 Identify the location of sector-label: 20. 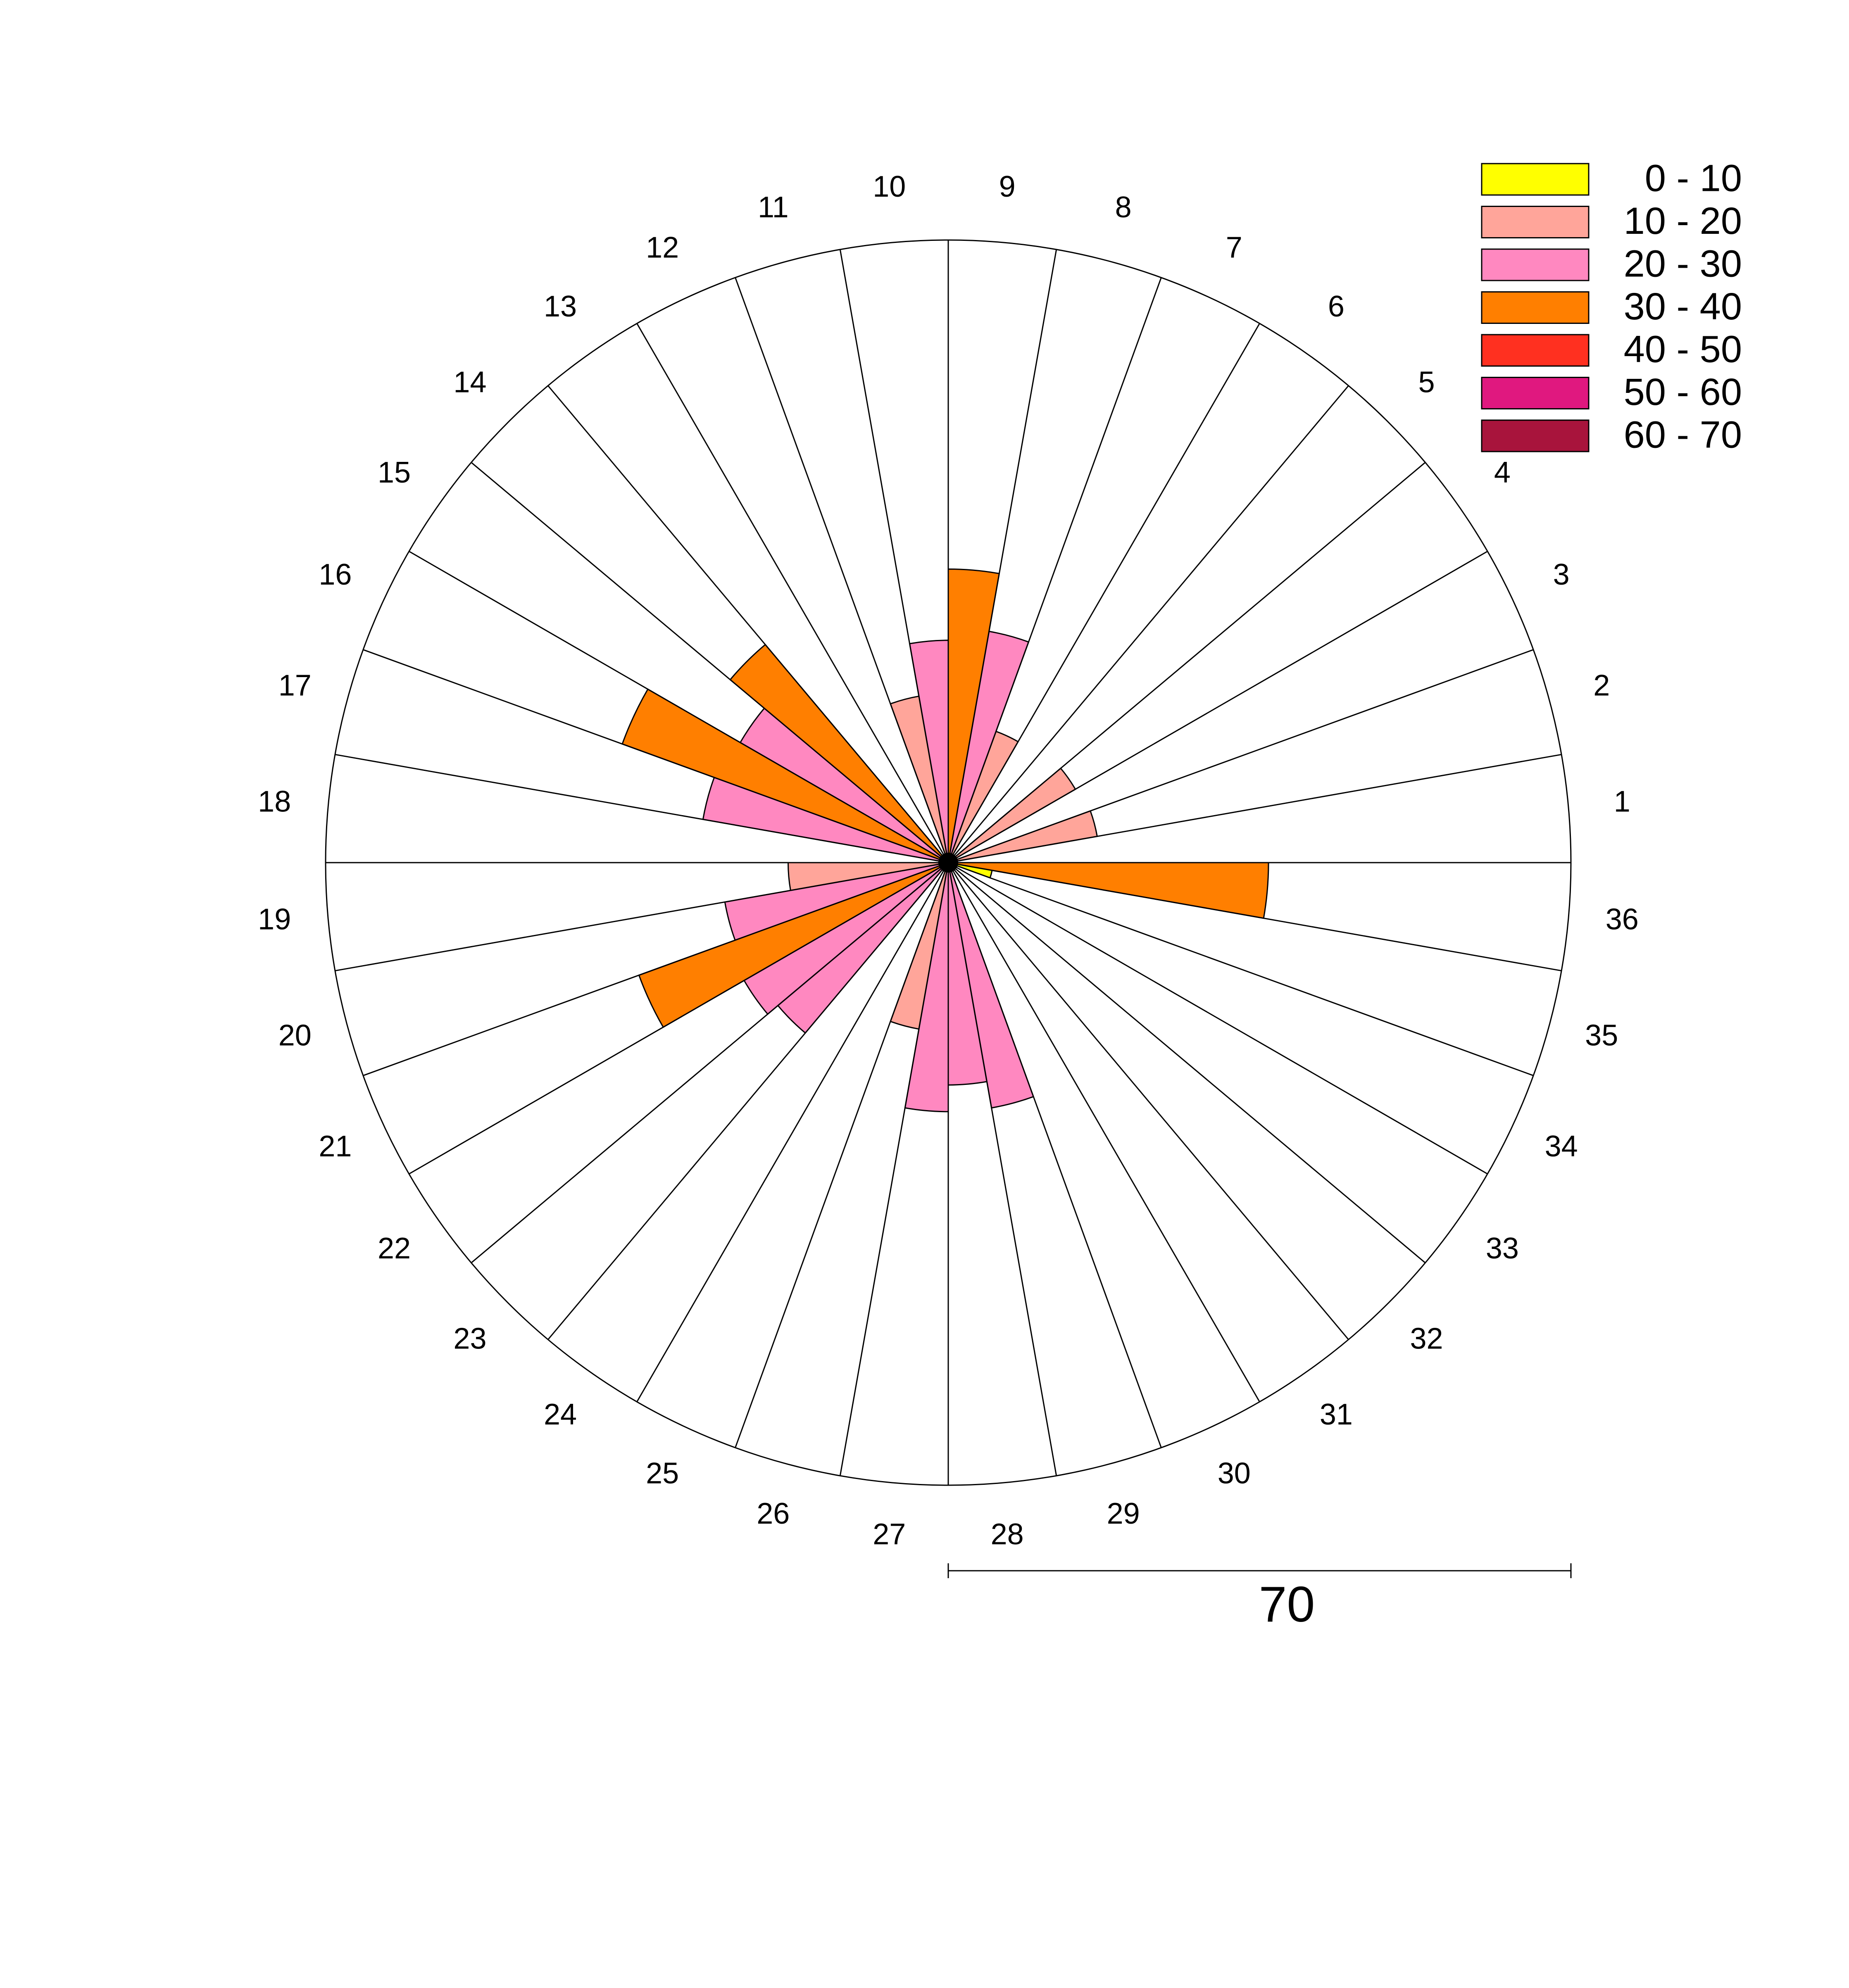
(295, 1035).